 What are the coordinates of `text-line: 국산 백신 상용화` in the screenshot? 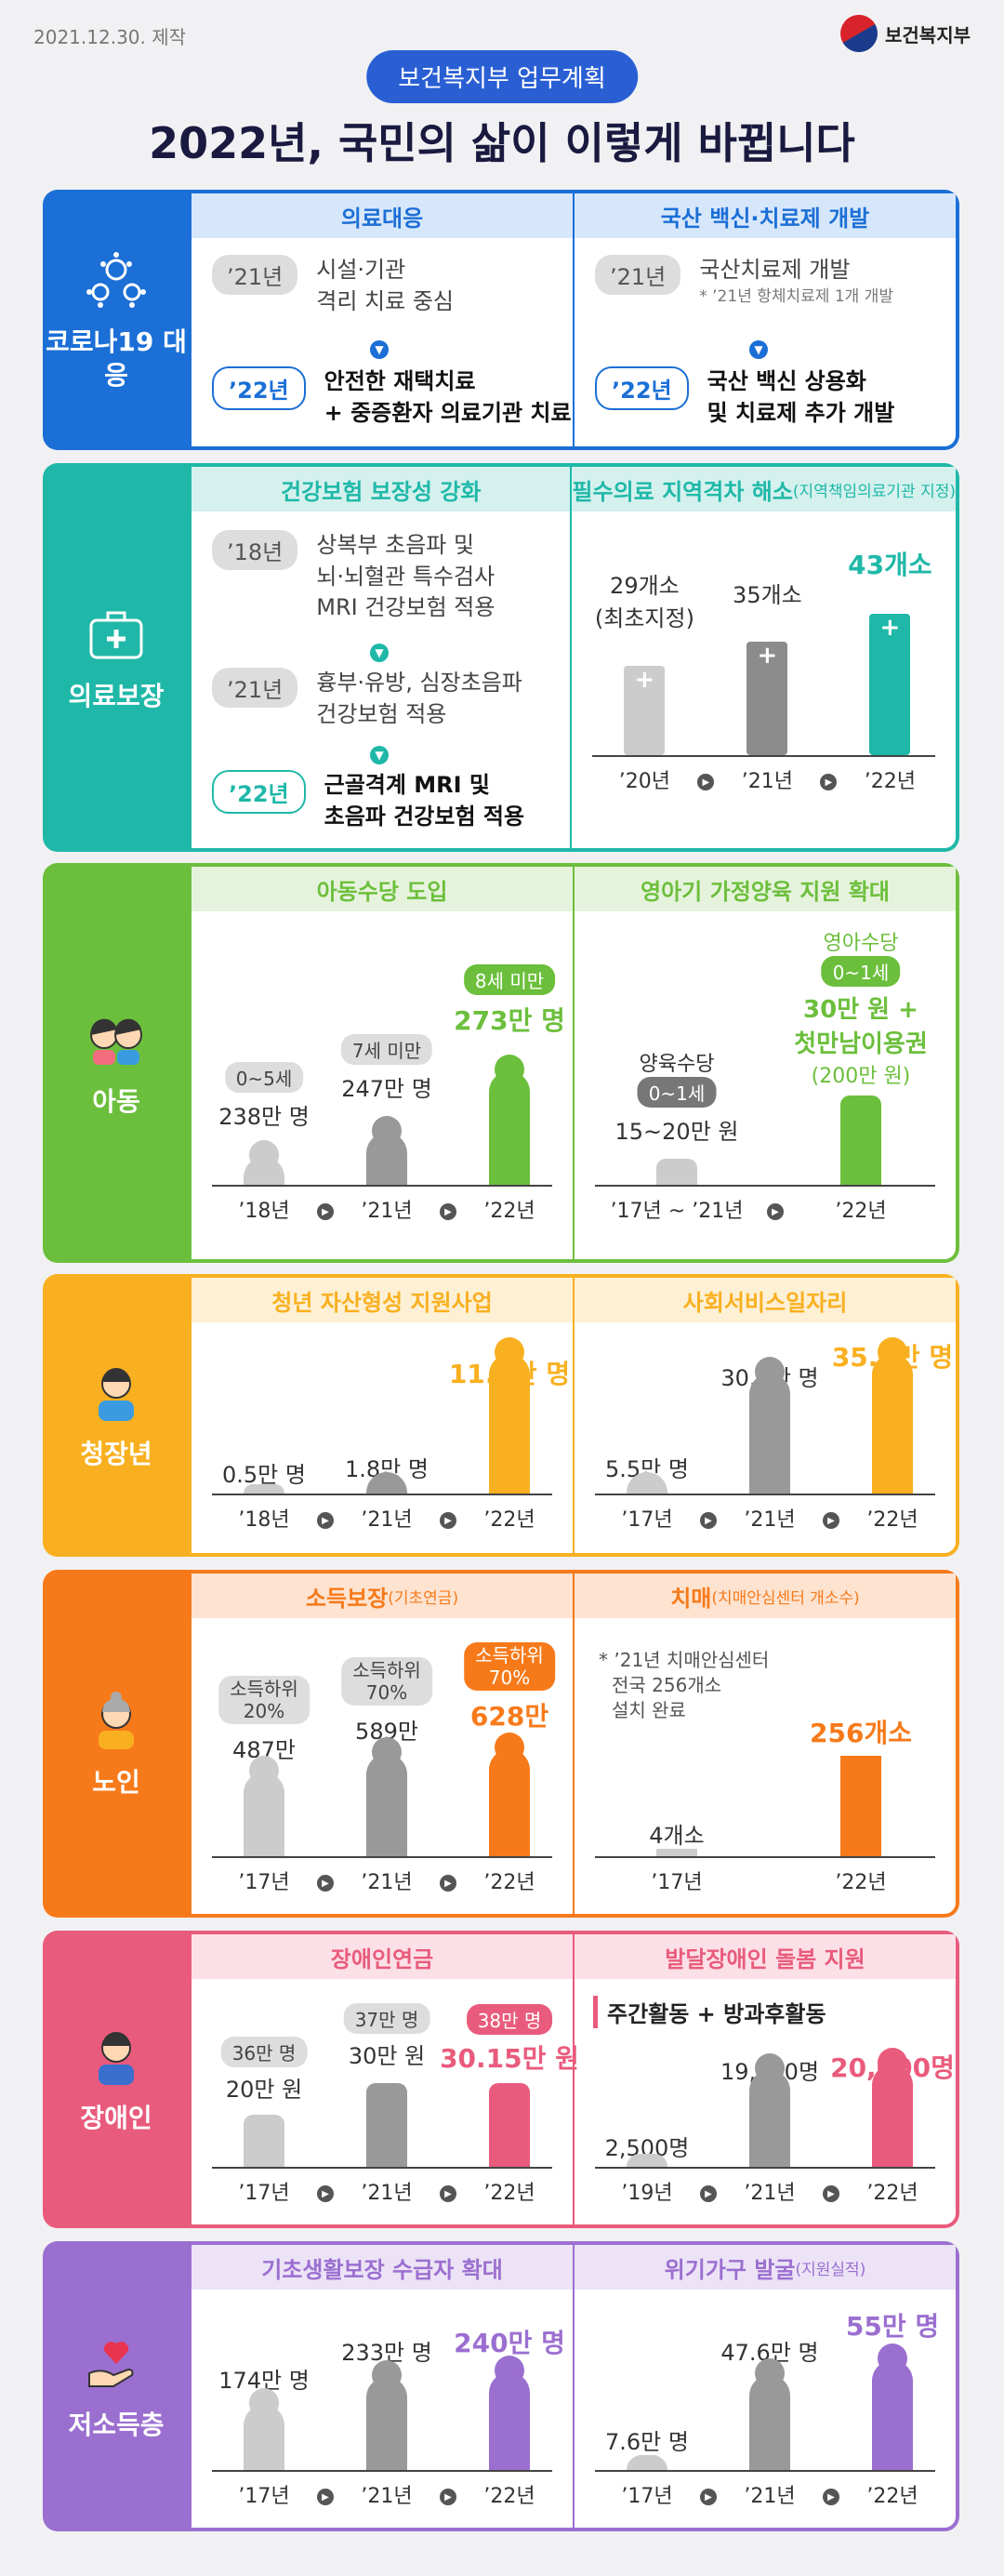 It's located at (786, 381).